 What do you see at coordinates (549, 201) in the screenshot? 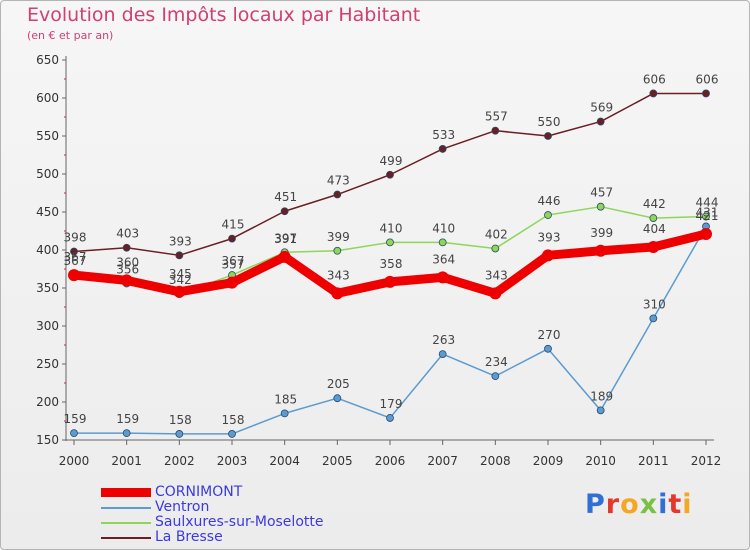
I see `data-label-saulxures-sur-moselotte: 446` at bounding box center [549, 201].